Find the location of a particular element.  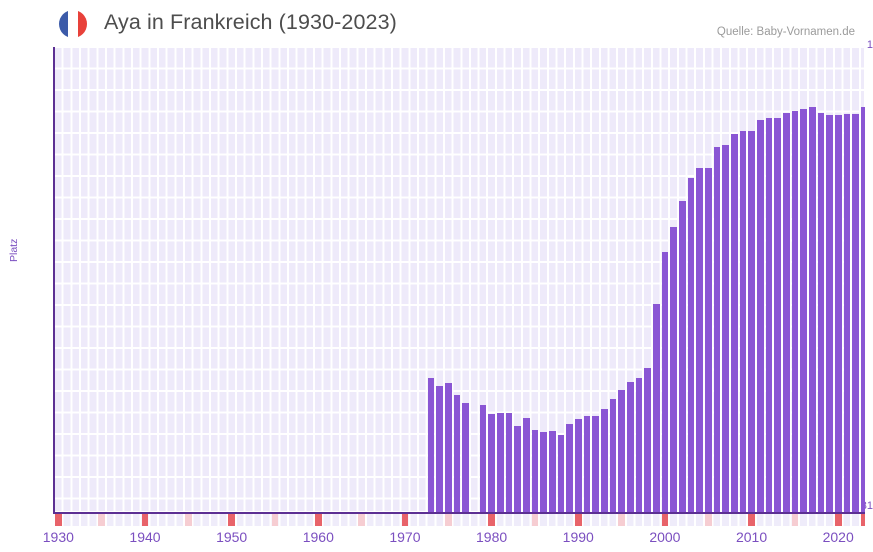

france-flag-icon is located at coordinates (73, 24).